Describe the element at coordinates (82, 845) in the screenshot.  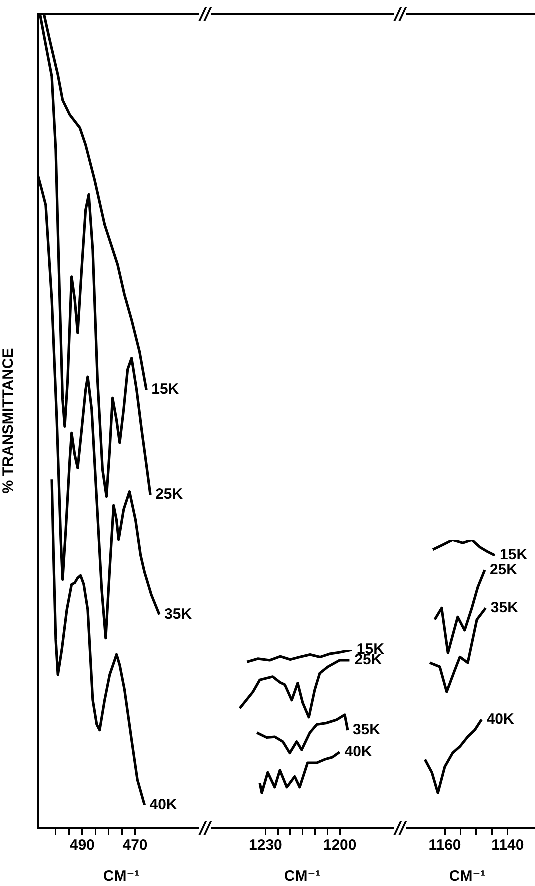
I see `x-tick-label: 490` at that location.